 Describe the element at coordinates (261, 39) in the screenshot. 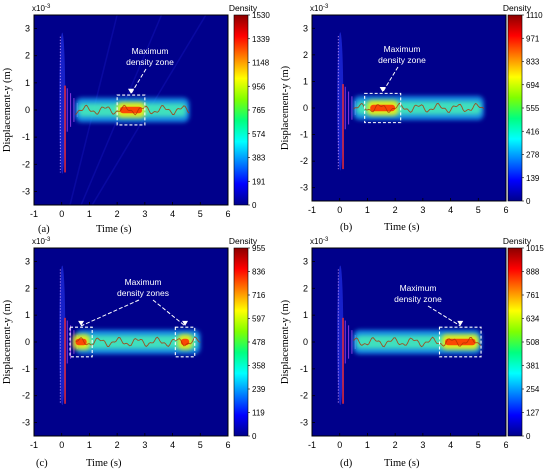

I see `colorbar-tick-label: 1339` at that location.